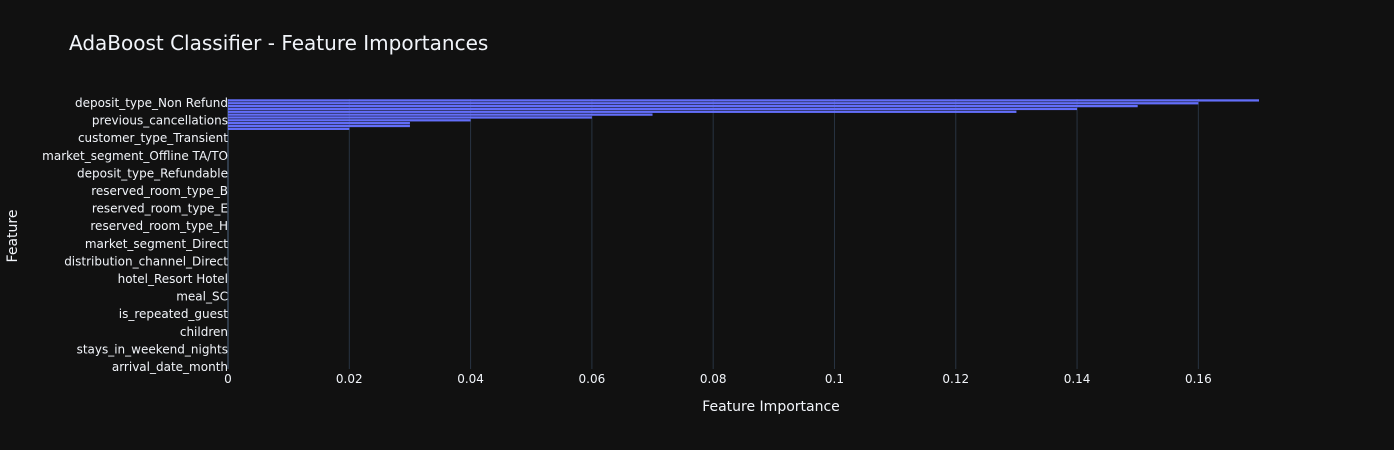 The width and height of the screenshot is (1394, 450). What do you see at coordinates (743, 114) in the screenshot?
I see `bar-layer` at bounding box center [743, 114].